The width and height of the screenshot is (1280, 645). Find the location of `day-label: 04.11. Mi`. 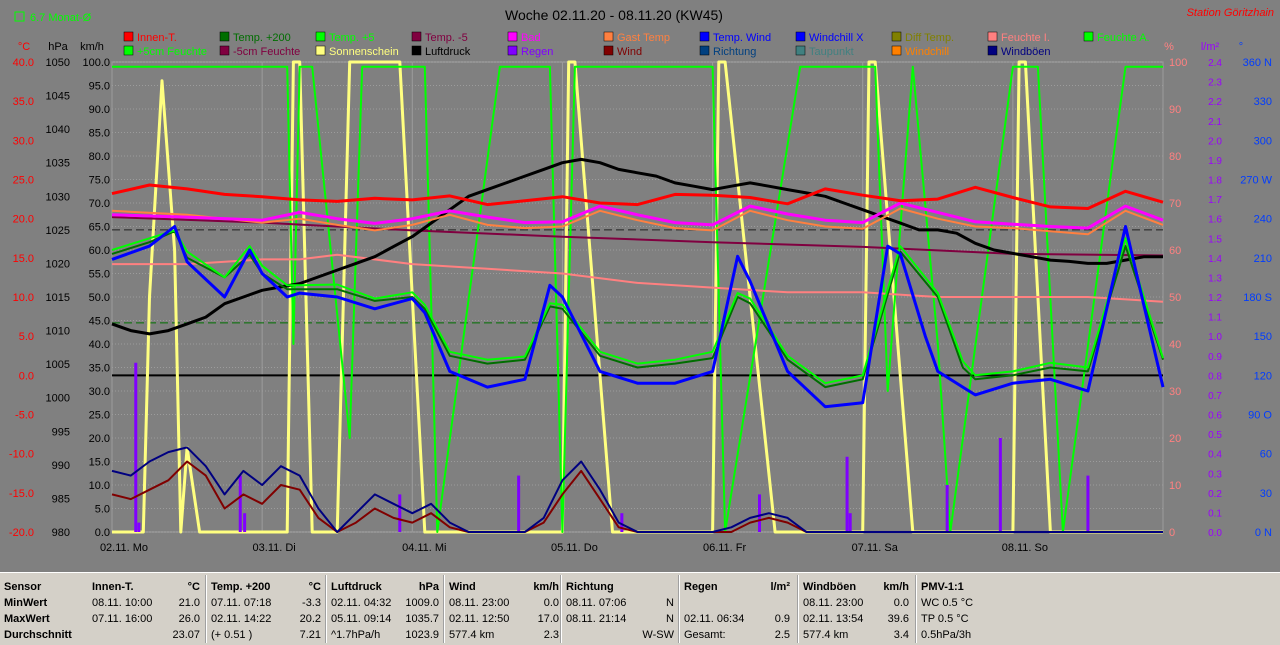

day-label: 04.11. Mi is located at coordinates (424, 548).